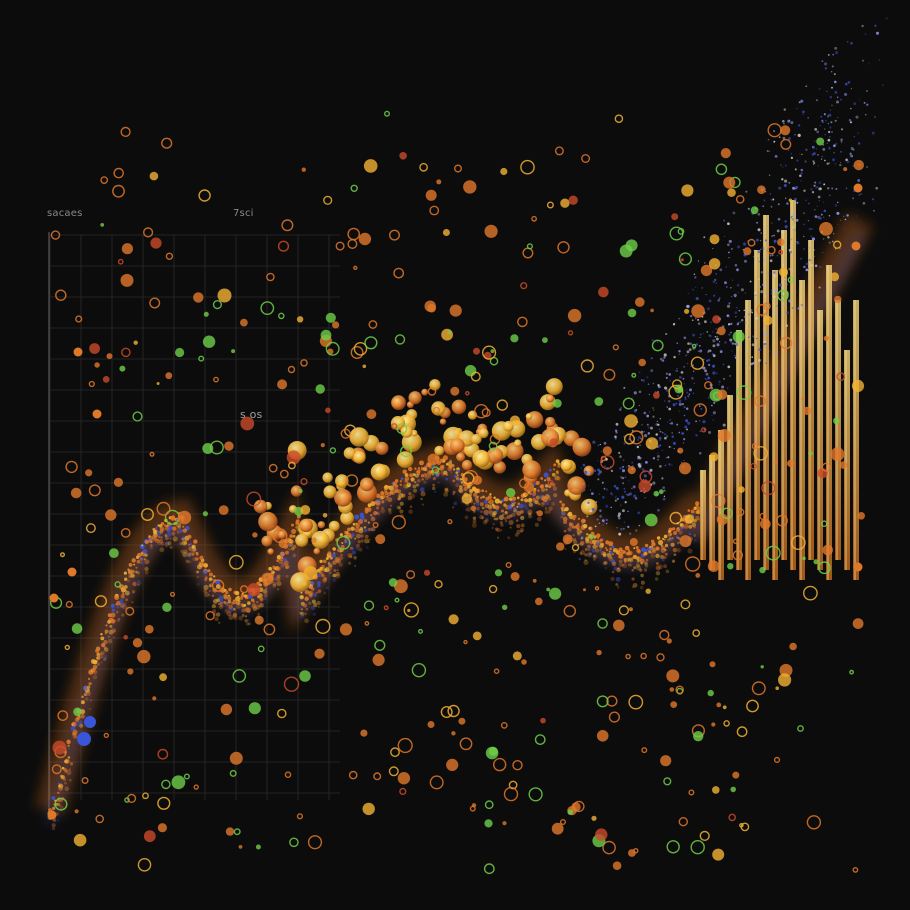 This screenshot has height=910, width=910. Describe the element at coordinates (775, 425) in the screenshot. I see `bar` at that location.